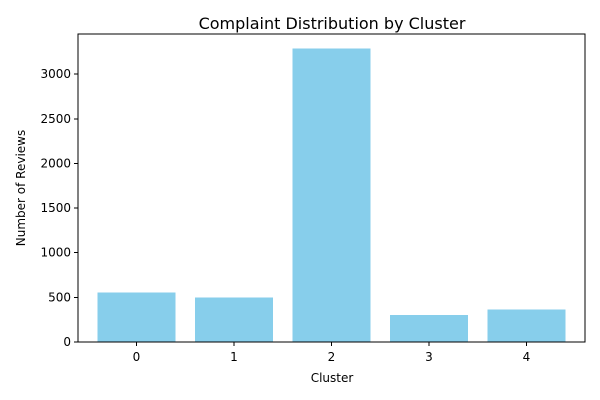 The height and width of the screenshot is (400, 600). Describe the element at coordinates (55, 208) in the screenshot. I see `y-tick-label: 1500` at that location.